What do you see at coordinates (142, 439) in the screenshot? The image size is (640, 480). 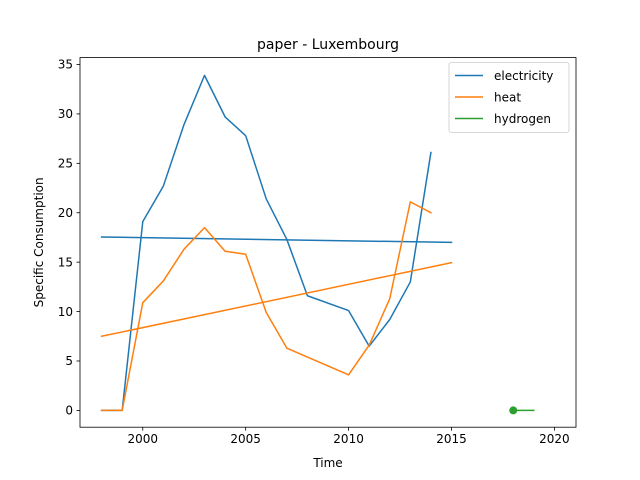 I see `x-tick-label: 2000` at bounding box center [142, 439].